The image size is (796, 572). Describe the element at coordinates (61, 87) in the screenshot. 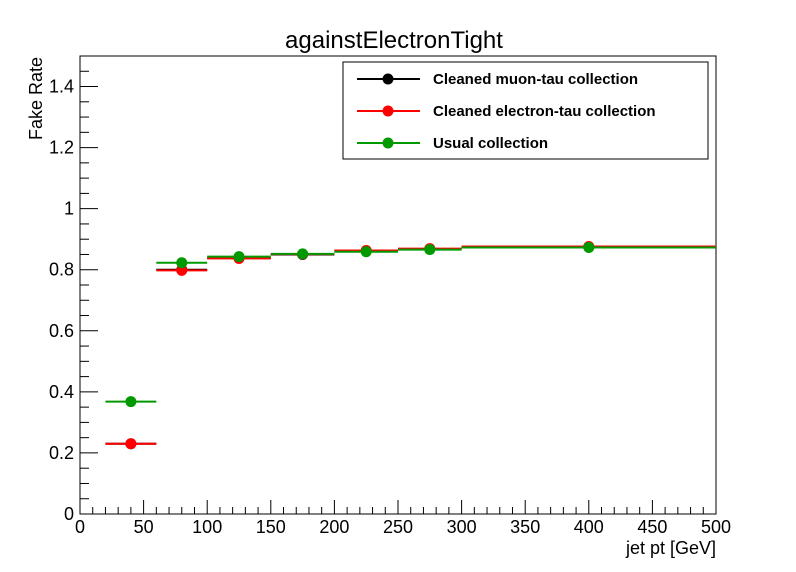

I see `y-tick-label: 1.4` at that location.